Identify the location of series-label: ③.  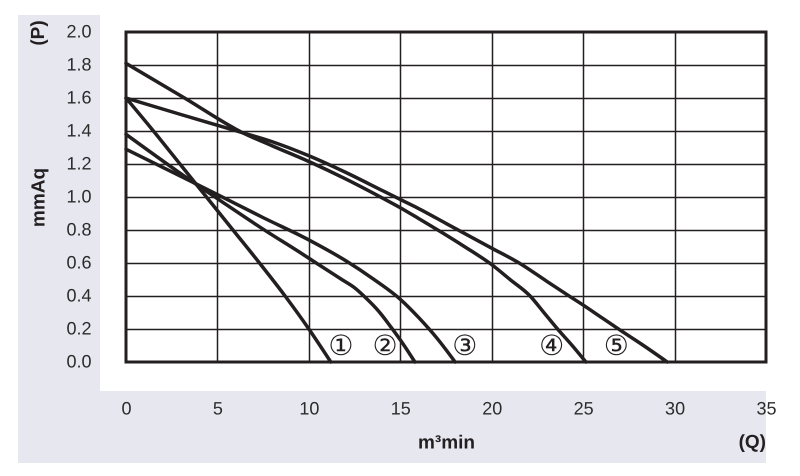
(465, 345).